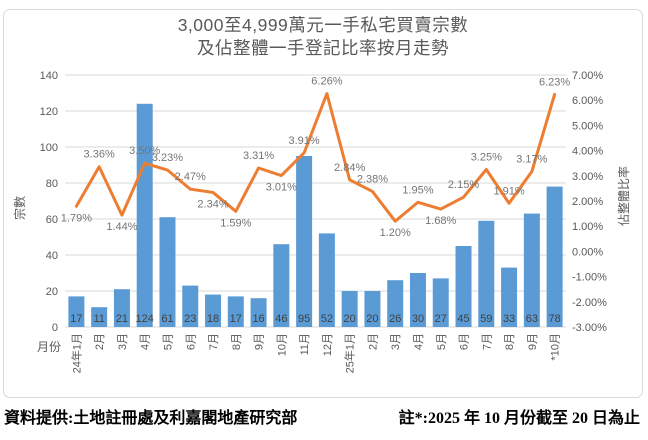 This screenshot has width=648, height=440. Describe the element at coordinates (395, 233) in the screenshot. I see `line-value-label: 1.20%` at that location.